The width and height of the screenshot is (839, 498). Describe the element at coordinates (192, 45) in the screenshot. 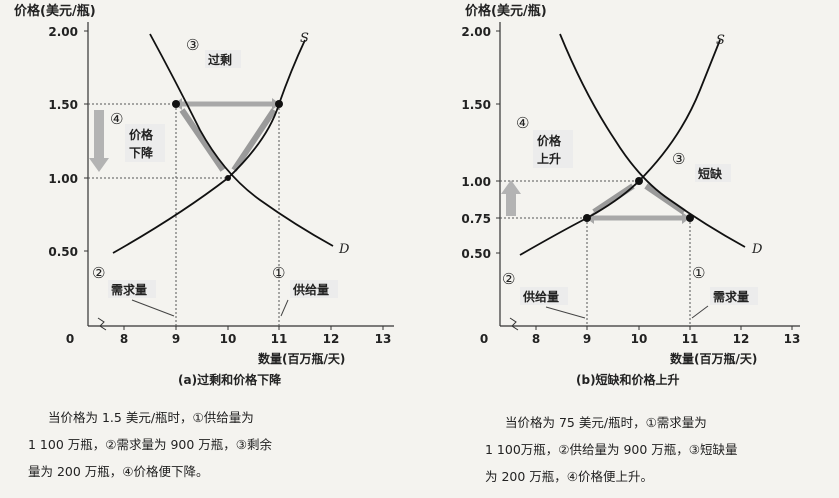

I see `panel-a-marker-3: ③` at that location.